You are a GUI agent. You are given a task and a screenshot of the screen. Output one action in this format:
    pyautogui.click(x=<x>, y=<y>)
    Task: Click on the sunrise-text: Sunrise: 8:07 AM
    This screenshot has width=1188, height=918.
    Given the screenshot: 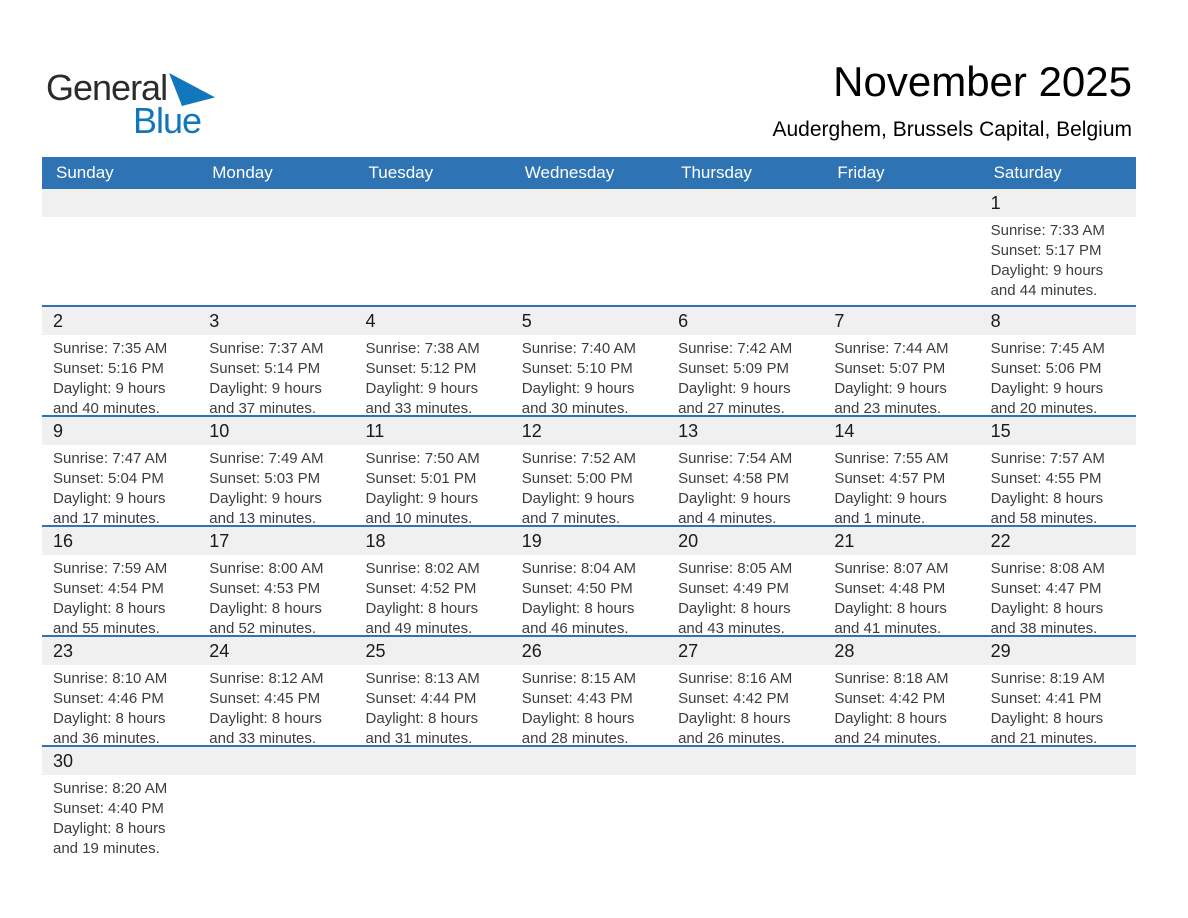 What is the action you would take?
    pyautogui.click(x=891, y=568)
    